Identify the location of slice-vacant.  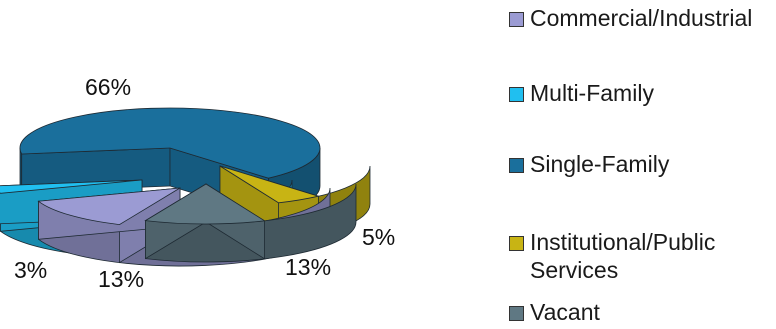
(250, 223).